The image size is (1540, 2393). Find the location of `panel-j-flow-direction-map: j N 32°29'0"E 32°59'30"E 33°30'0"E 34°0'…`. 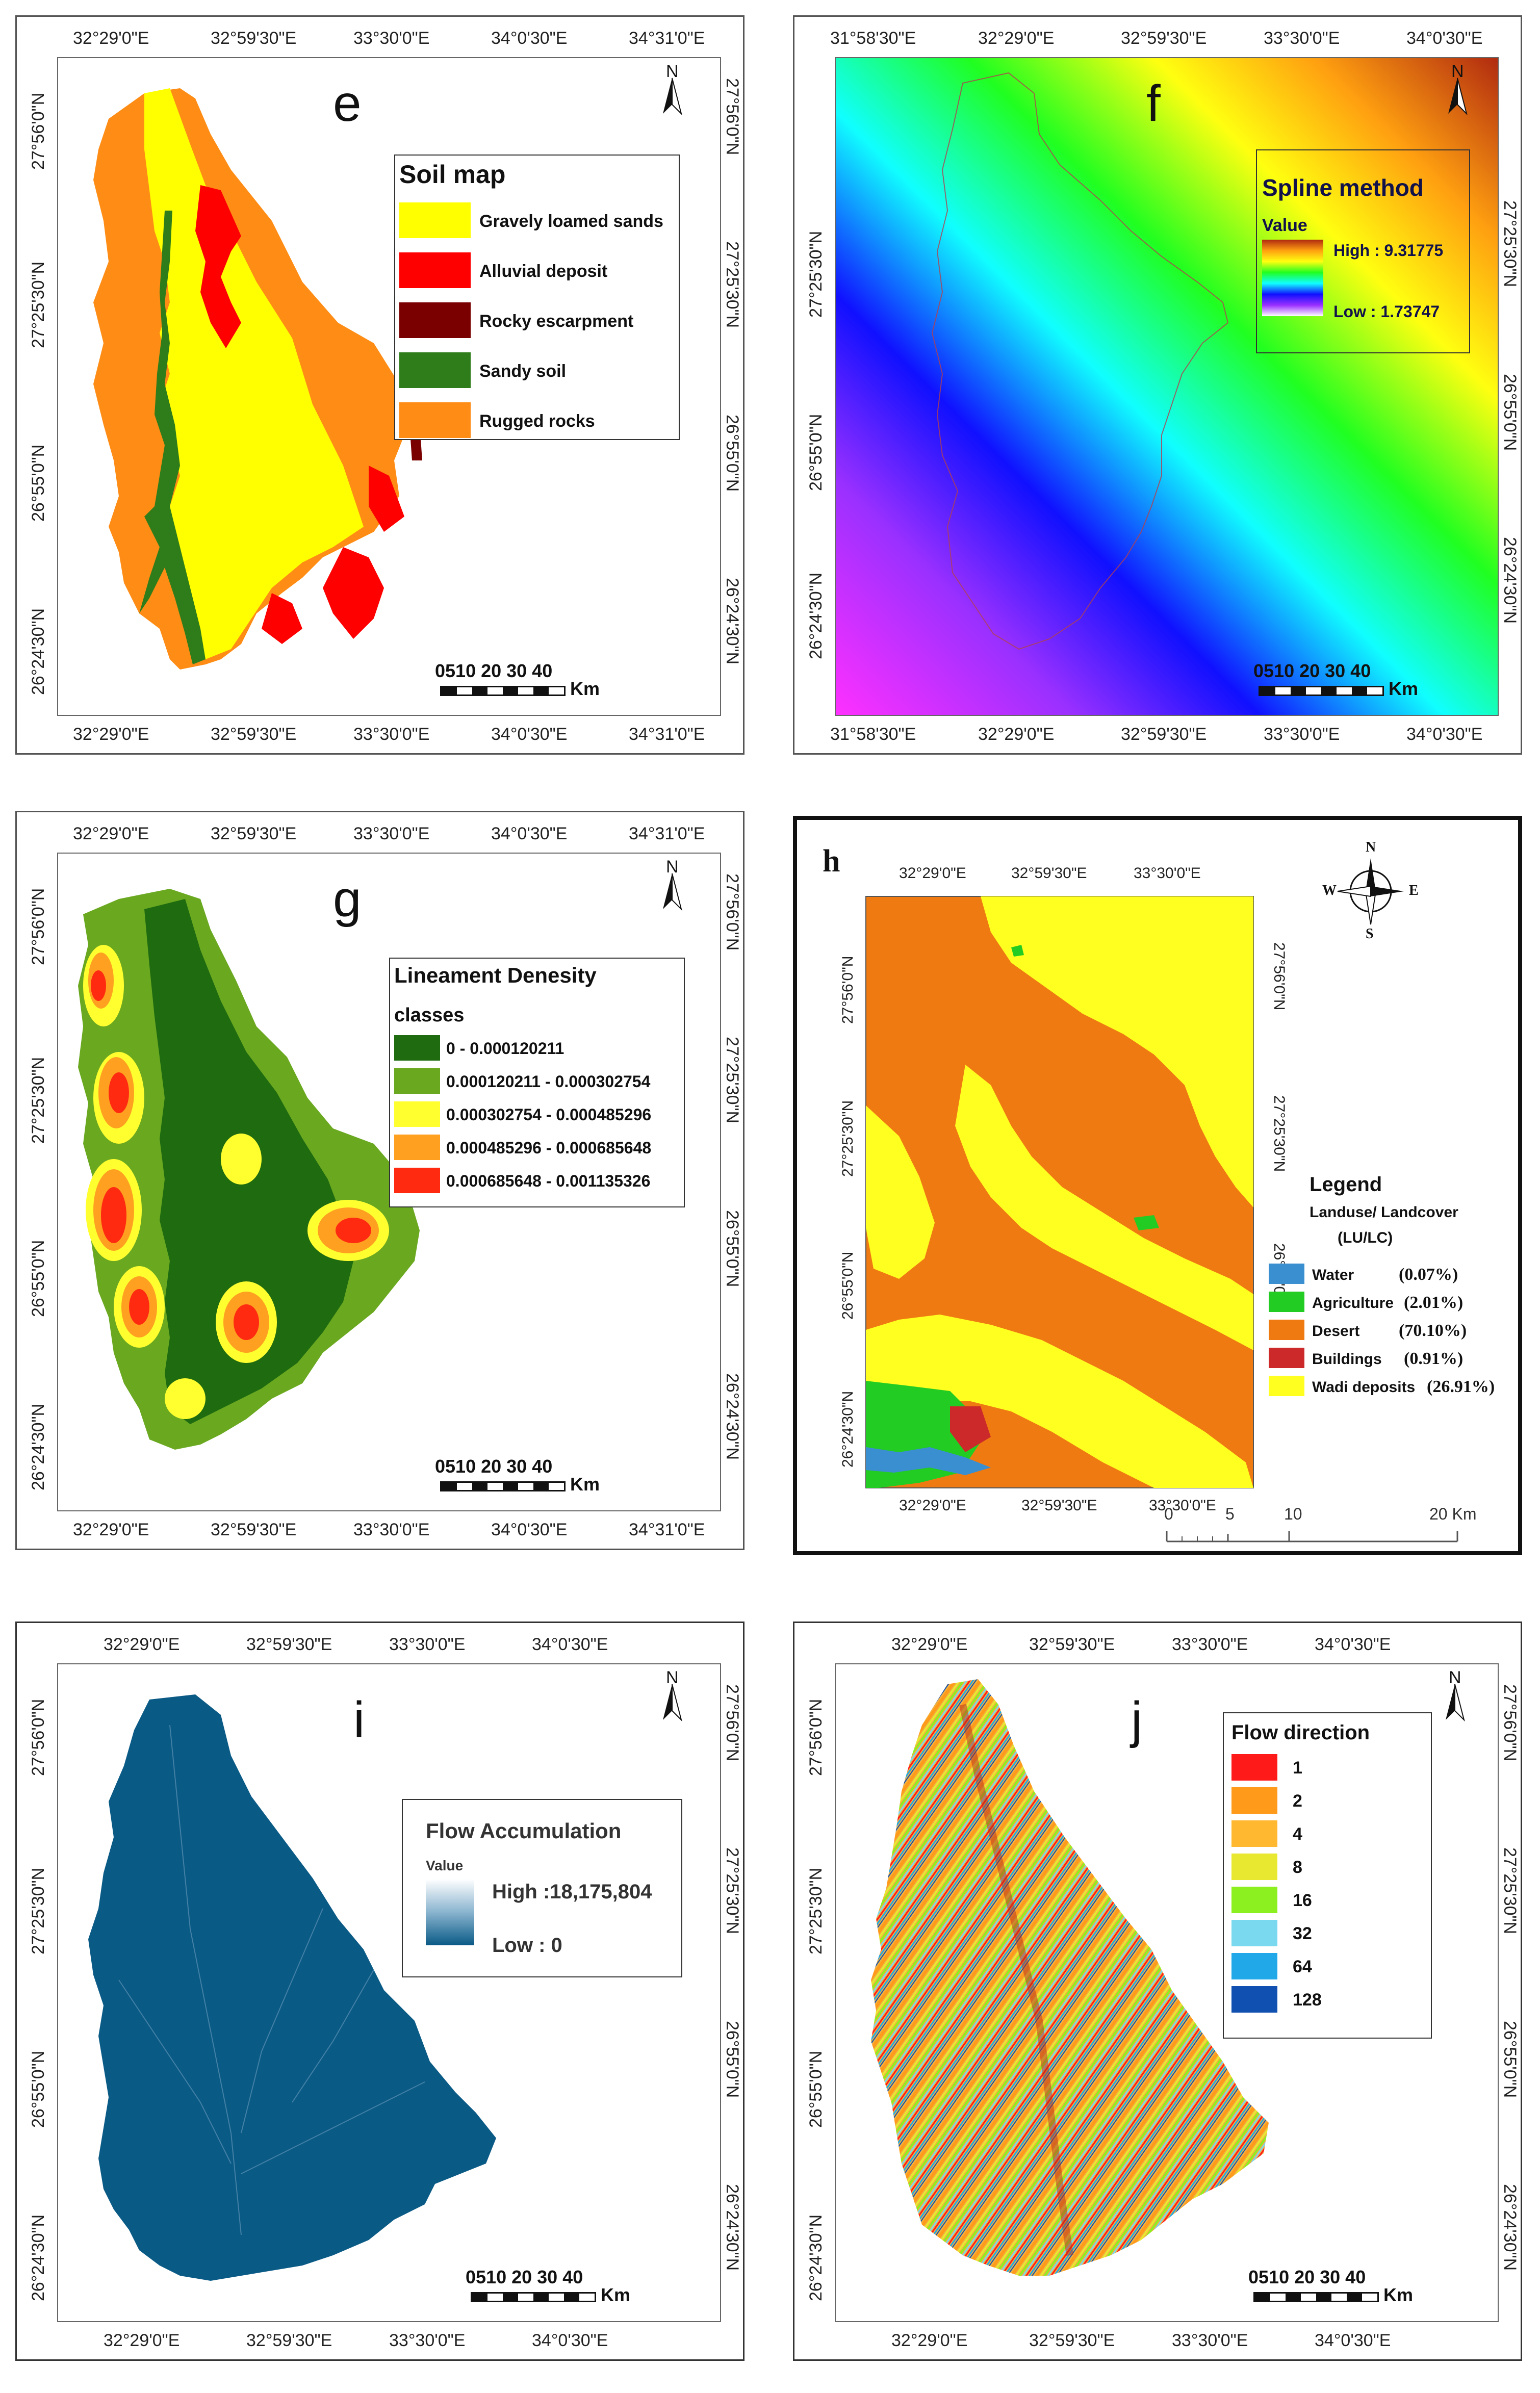

panel-j-flow-direction-map: j N 32°29'0"E 32°59'30"E 33°30'0"E 34°0'… is located at coordinates (1158, 1991).